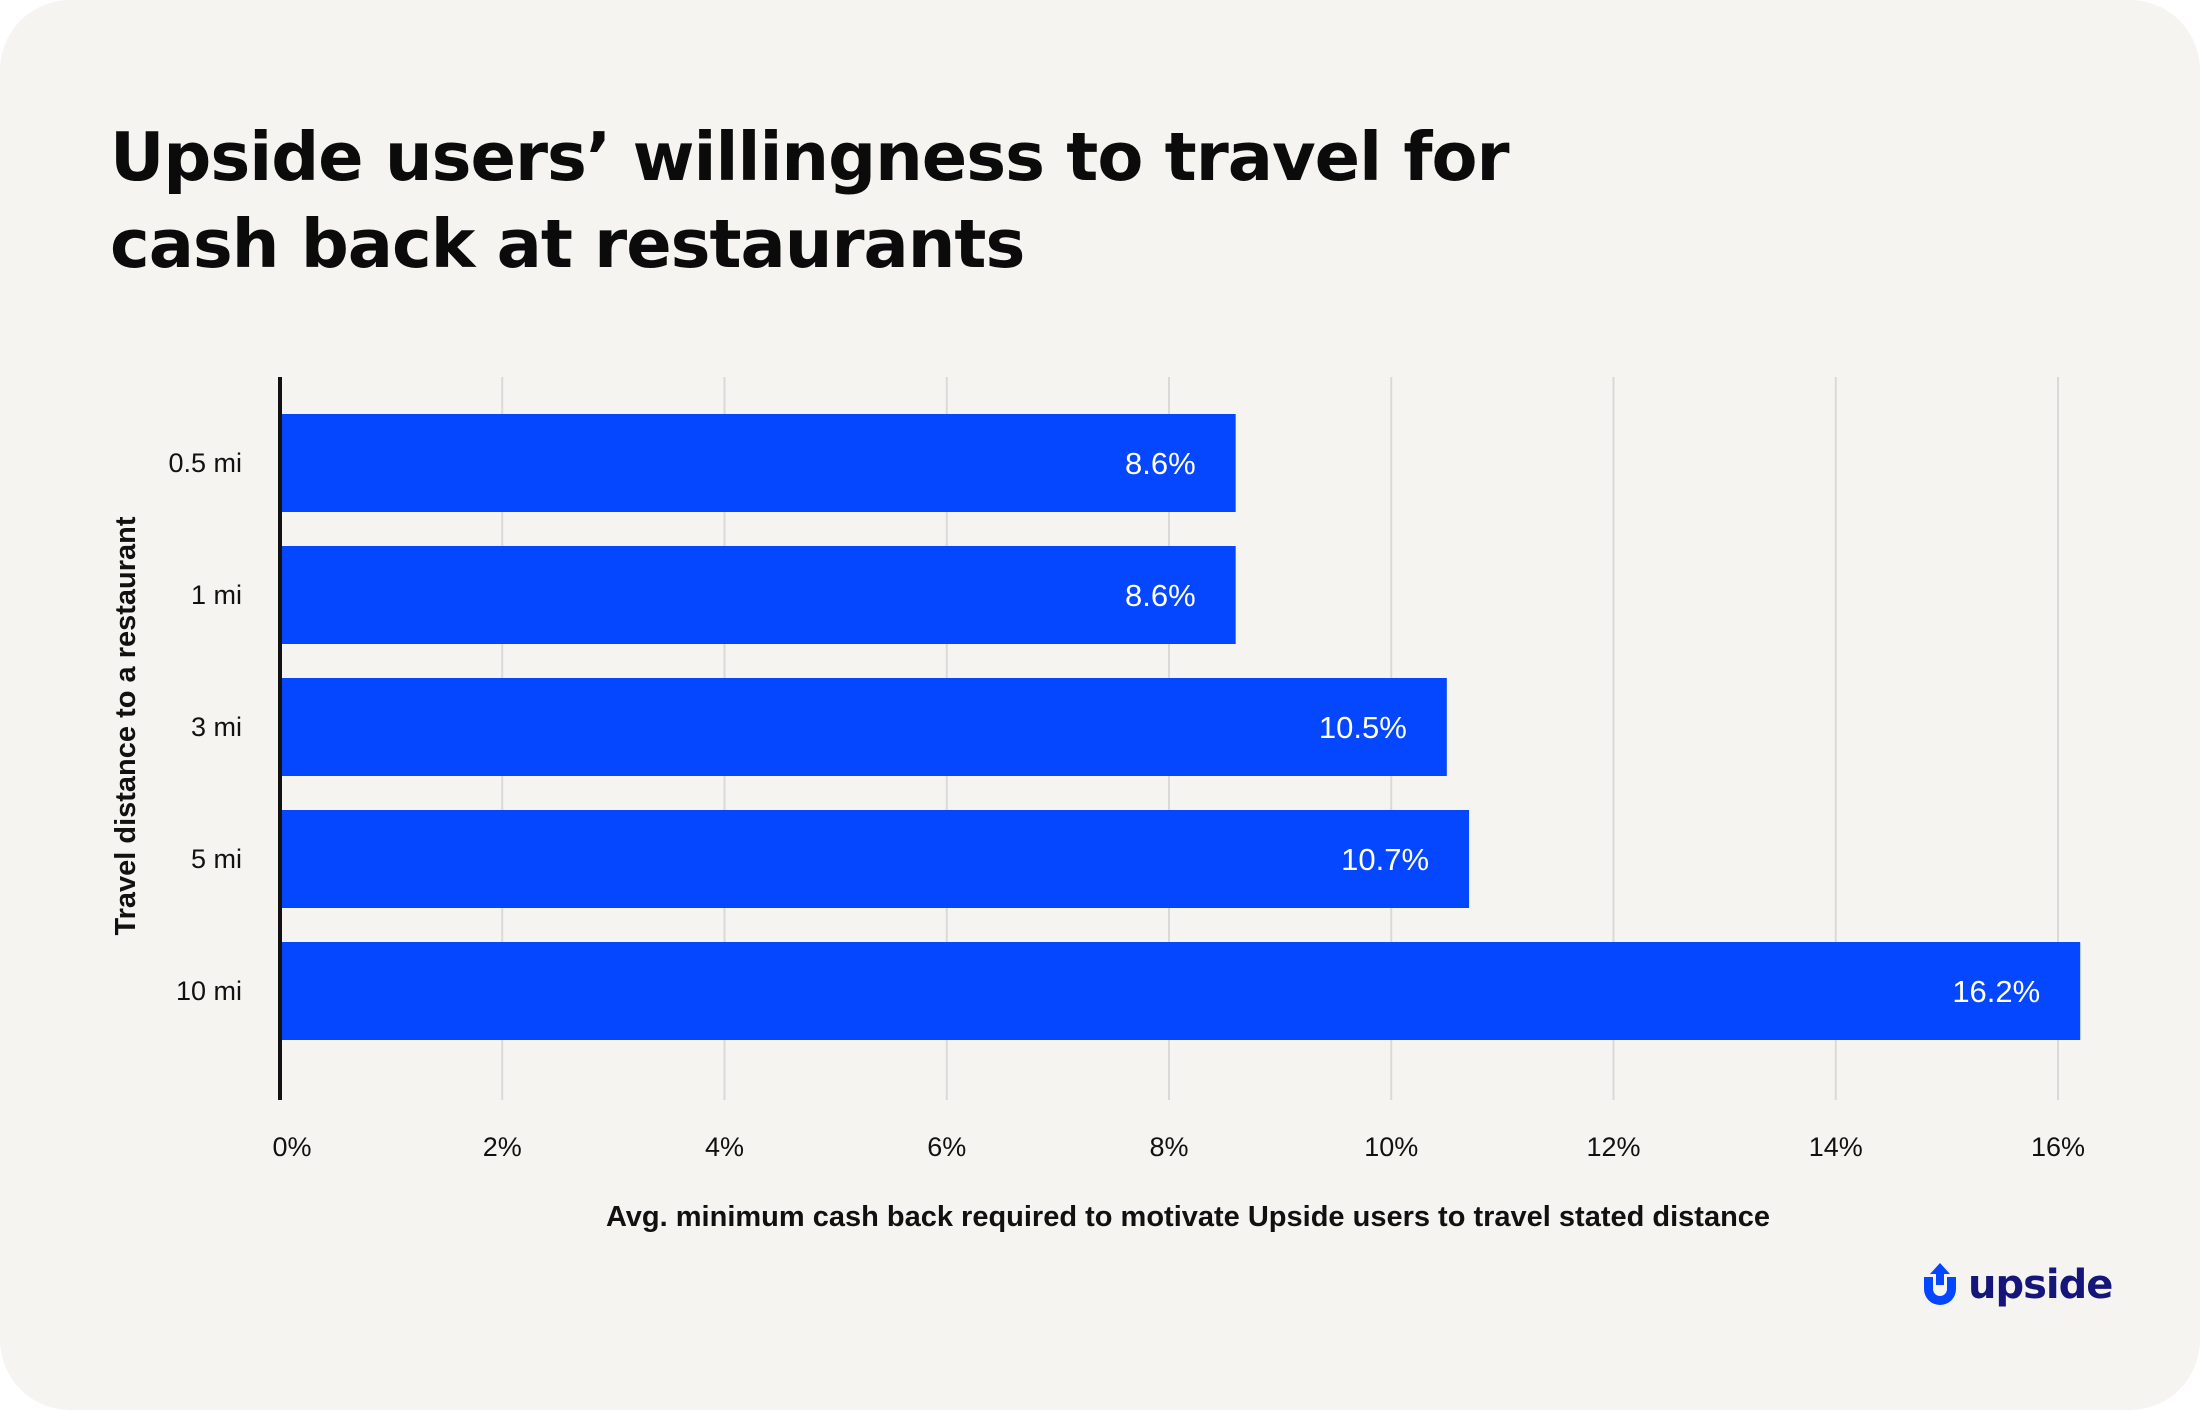 This screenshot has height=1410, width=2200. What do you see at coordinates (724, 1147) in the screenshot?
I see `x-tick-label: 4%` at bounding box center [724, 1147].